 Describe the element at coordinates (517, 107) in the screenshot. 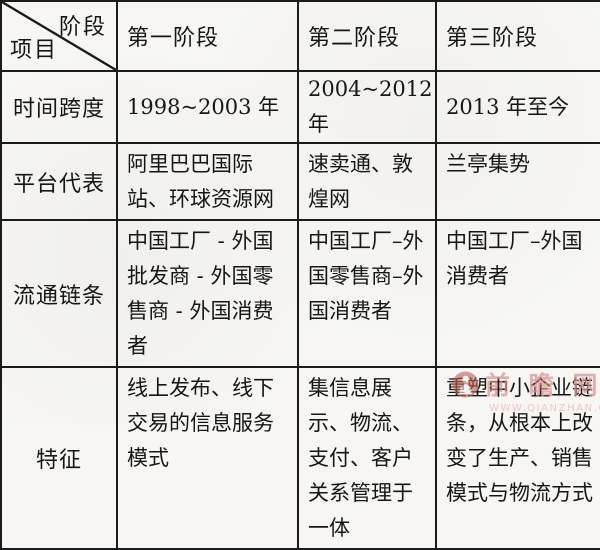

I see `table-cell: 2013 年至今` at that location.